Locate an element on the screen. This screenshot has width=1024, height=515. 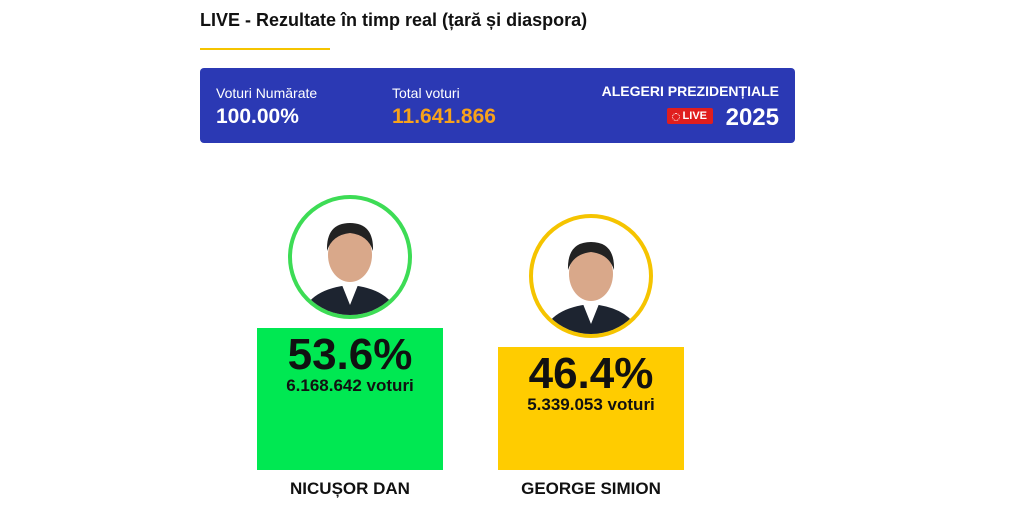
counted-label: Voturi Numărate is located at coordinates (267, 93).